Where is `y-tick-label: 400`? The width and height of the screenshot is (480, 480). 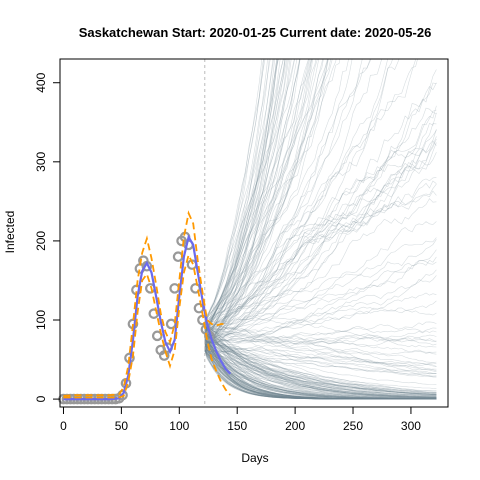 y-tick-label: 400 is located at coordinates (41, 82).